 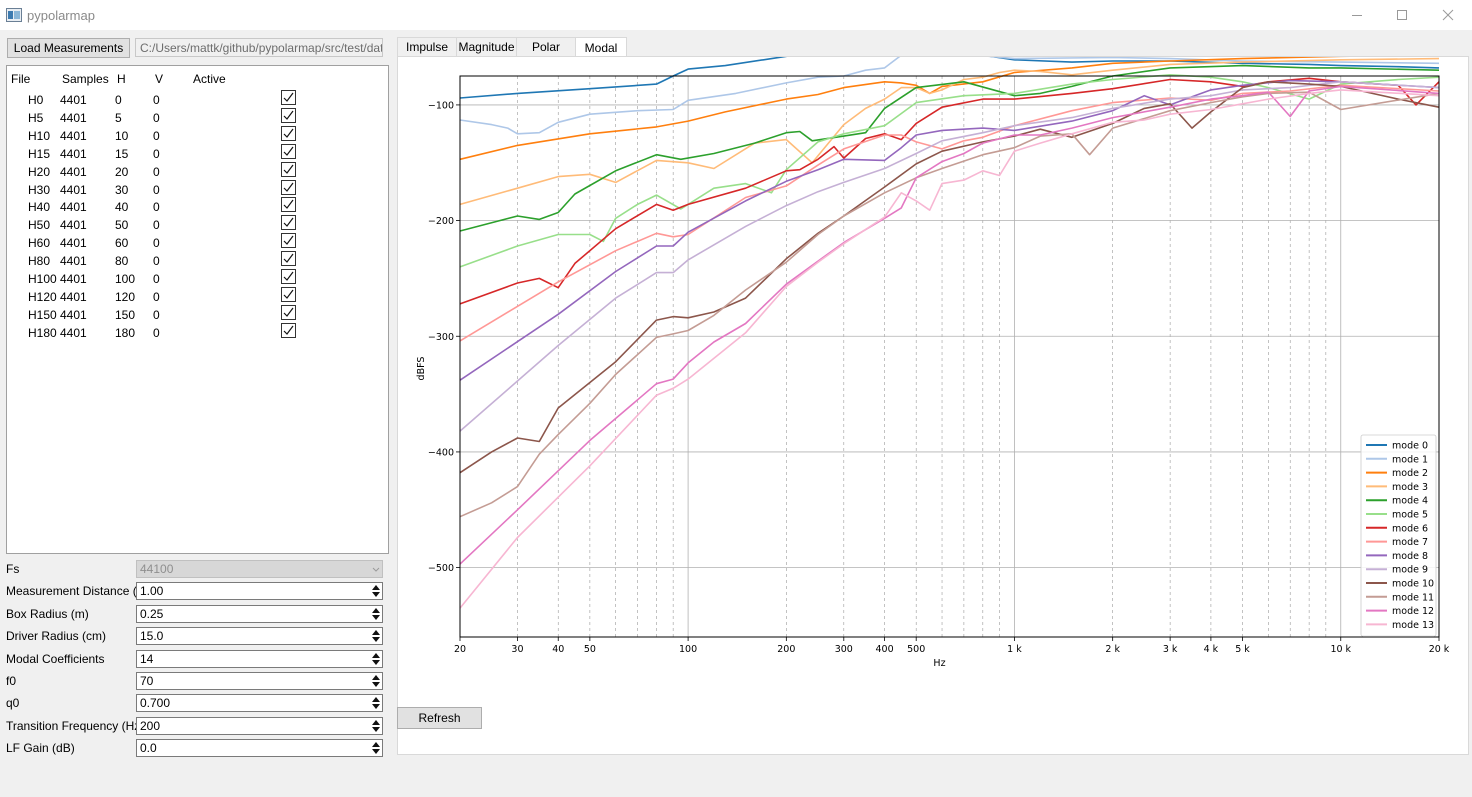 What do you see at coordinates (1112, 649) in the screenshot?
I see `x-tick-label: 2 k` at bounding box center [1112, 649].